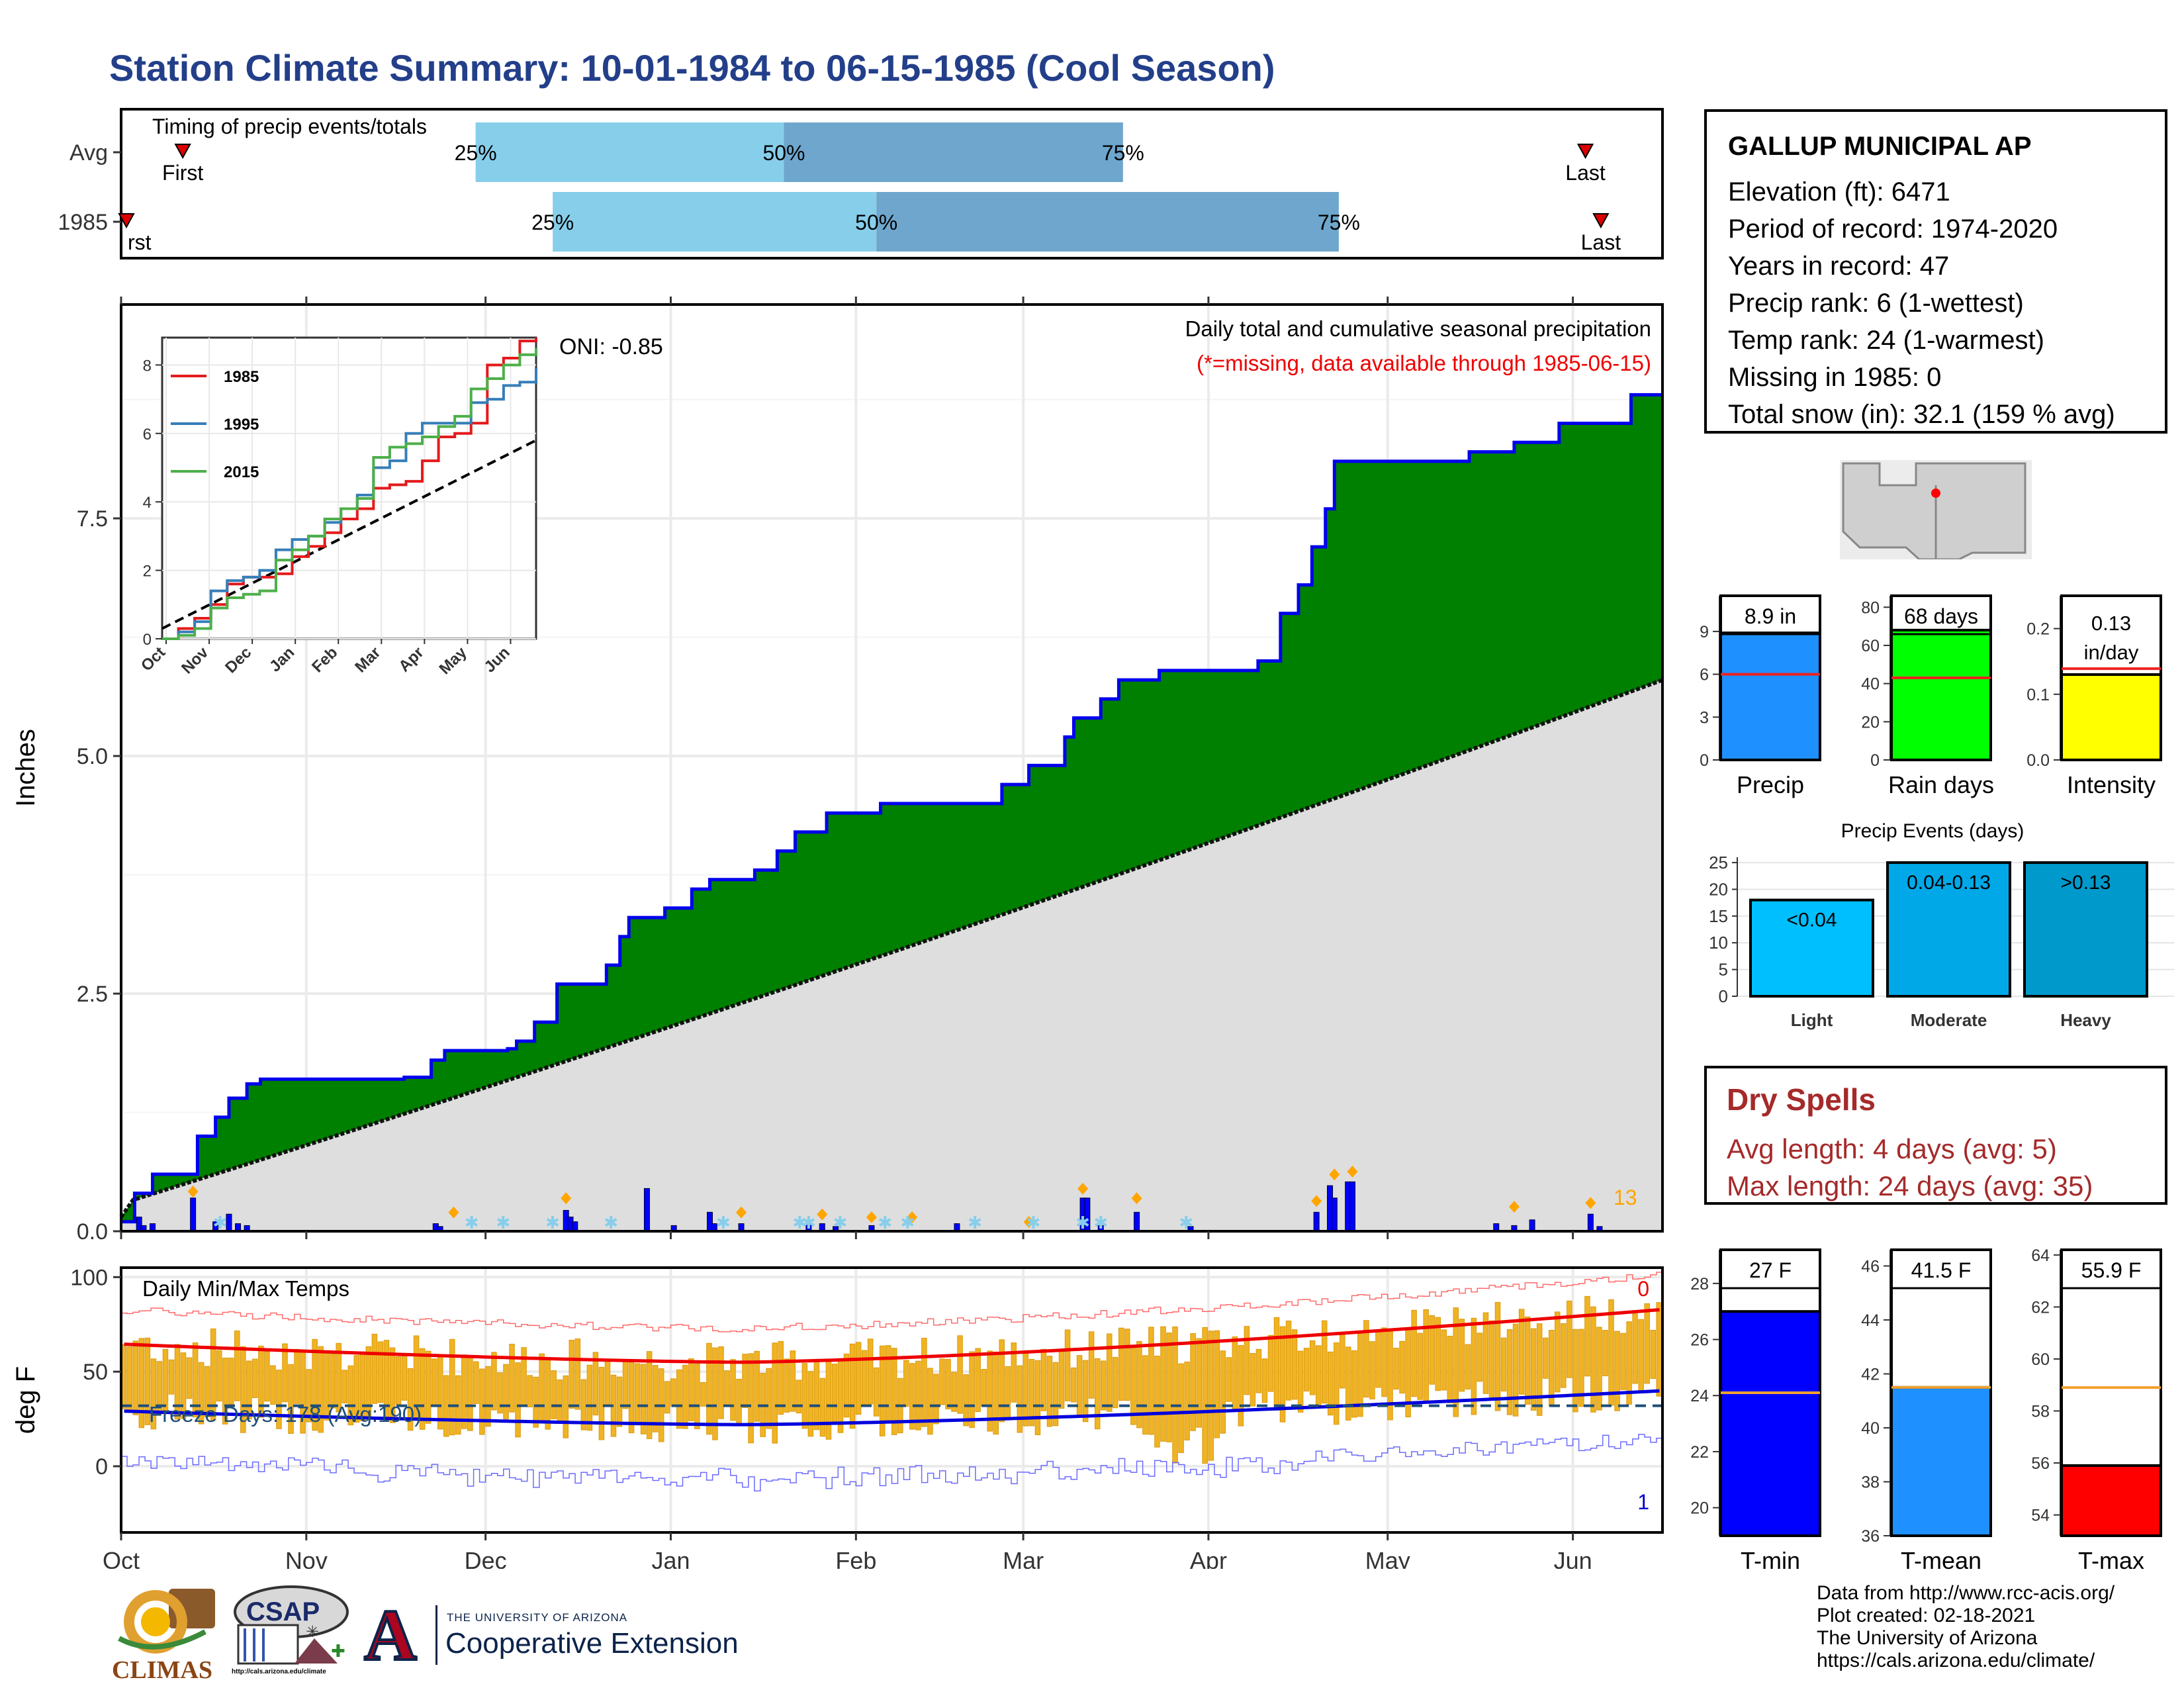 The height and width of the screenshot is (1688, 2184). Describe the element at coordinates (2086, 883) in the screenshot. I see `events-value-label: >0.13` at that location.